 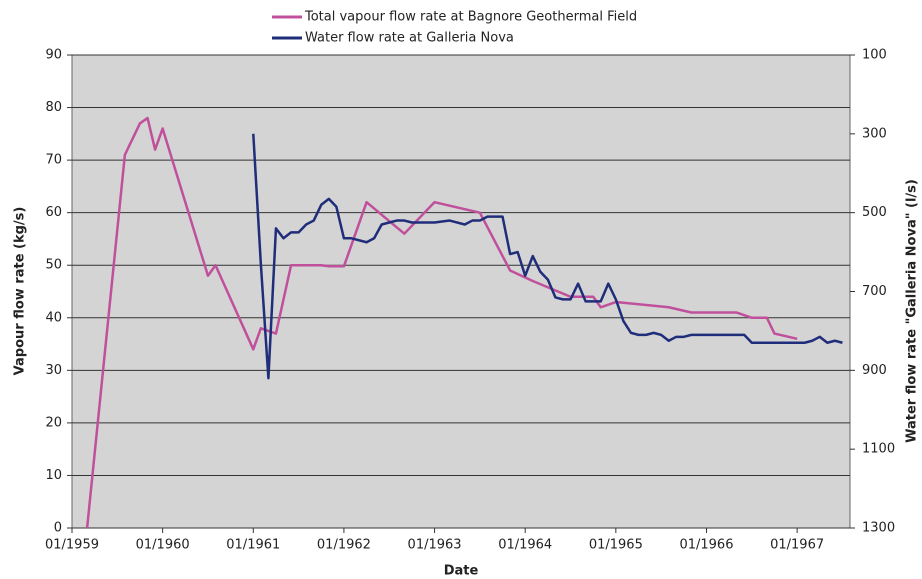 I want to click on x-tick-label: 01/1960, so click(x=163, y=545).